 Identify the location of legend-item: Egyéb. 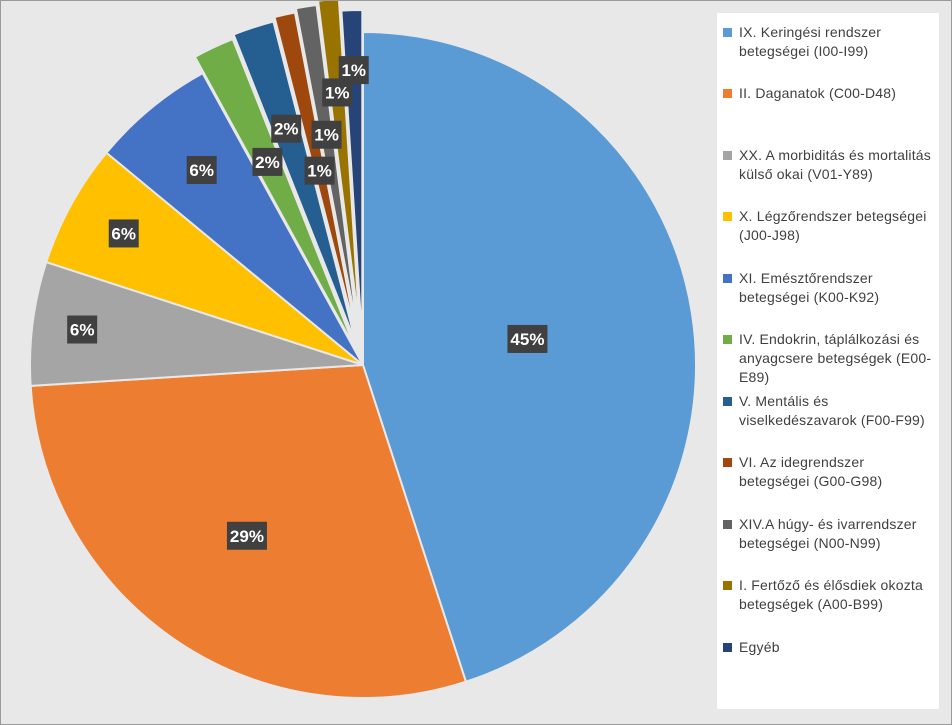
(830, 647).